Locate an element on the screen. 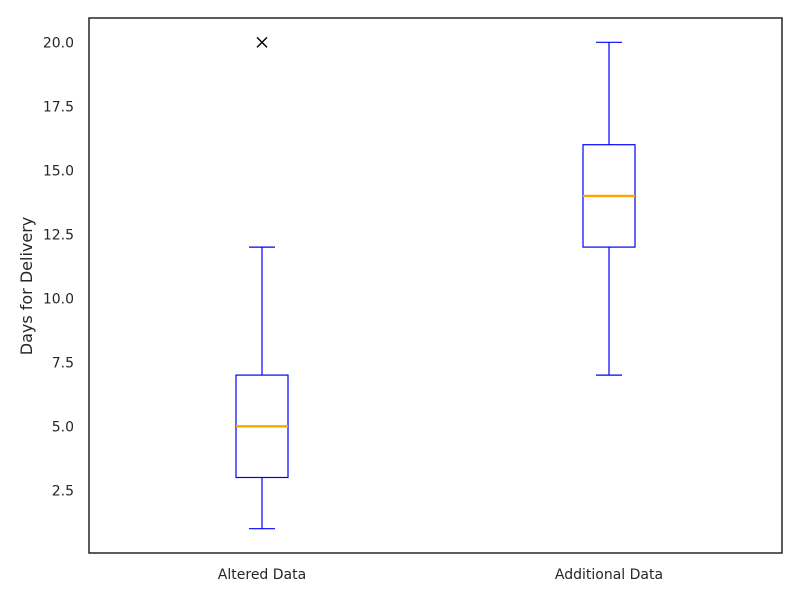  y-tick-label: 7.5 is located at coordinates (63, 363).